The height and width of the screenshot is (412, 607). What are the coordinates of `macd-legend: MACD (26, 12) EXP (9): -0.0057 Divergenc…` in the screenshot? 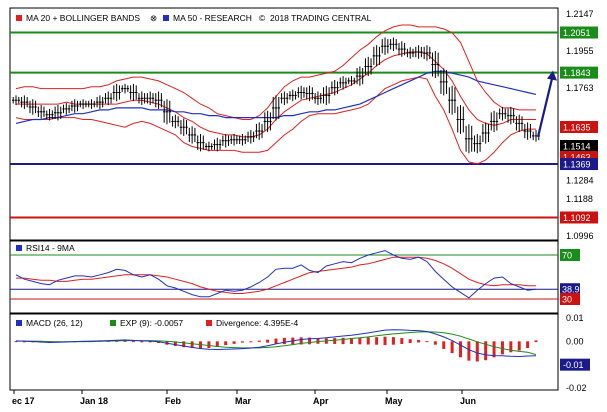 It's located at (157, 323).